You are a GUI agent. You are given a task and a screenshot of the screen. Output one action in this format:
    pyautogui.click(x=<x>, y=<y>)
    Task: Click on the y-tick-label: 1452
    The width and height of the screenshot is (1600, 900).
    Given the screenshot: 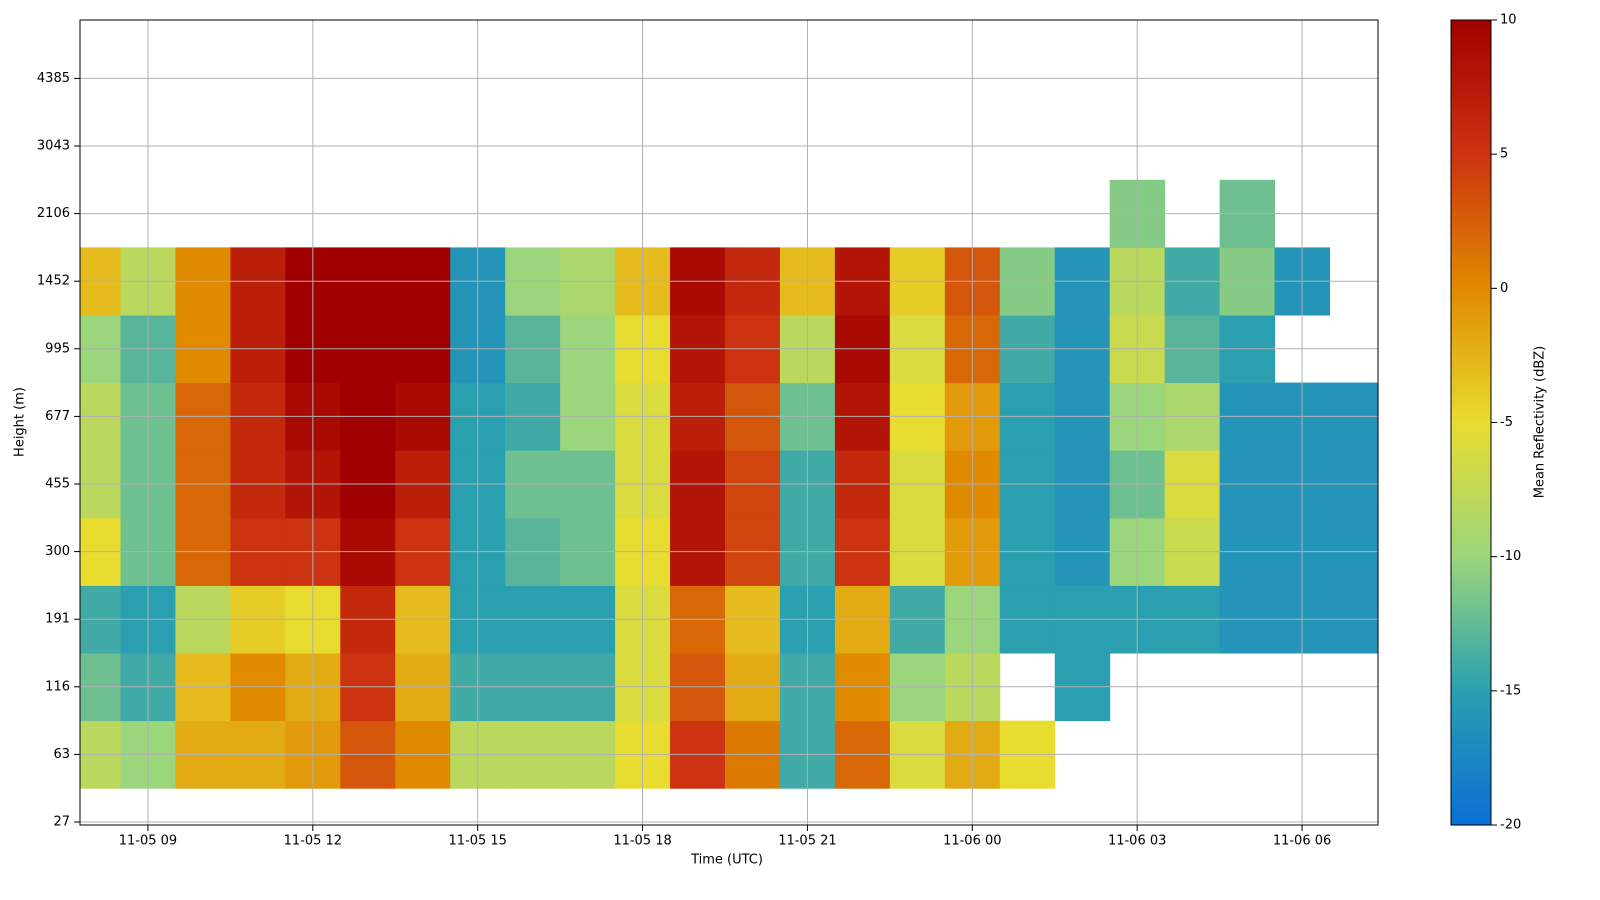 What is the action you would take?
    pyautogui.click(x=53, y=281)
    